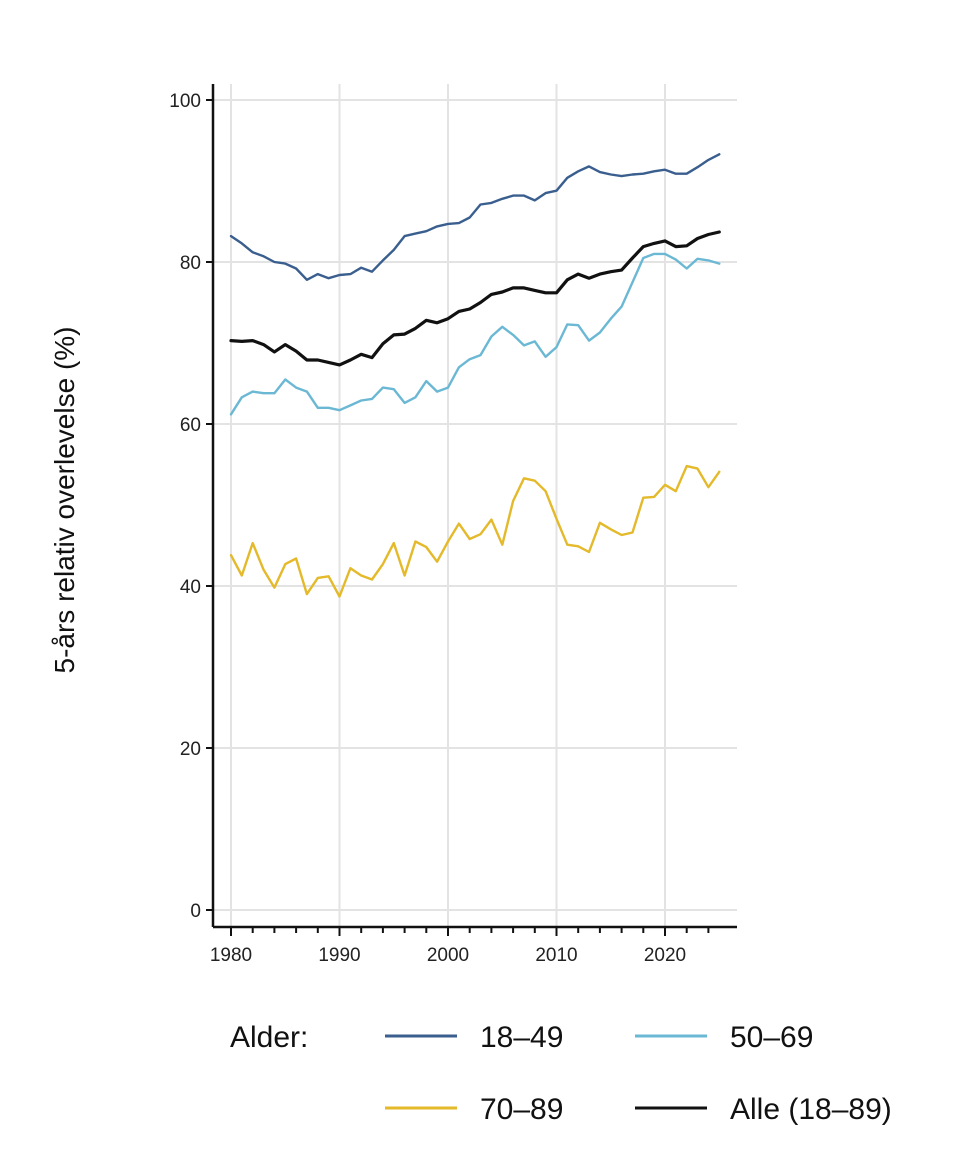  What do you see at coordinates (195, 911) in the screenshot?
I see `y-tick-label: 0` at bounding box center [195, 911].